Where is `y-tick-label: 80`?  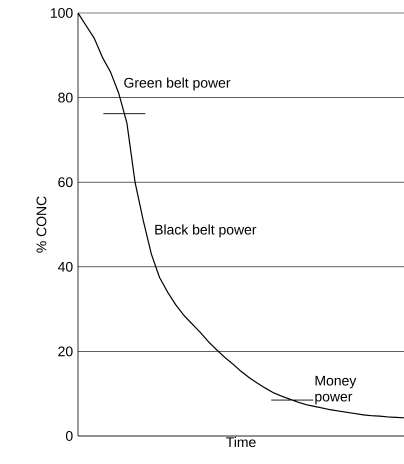 y-tick-label: 80 is located at coordinates (65, 97).